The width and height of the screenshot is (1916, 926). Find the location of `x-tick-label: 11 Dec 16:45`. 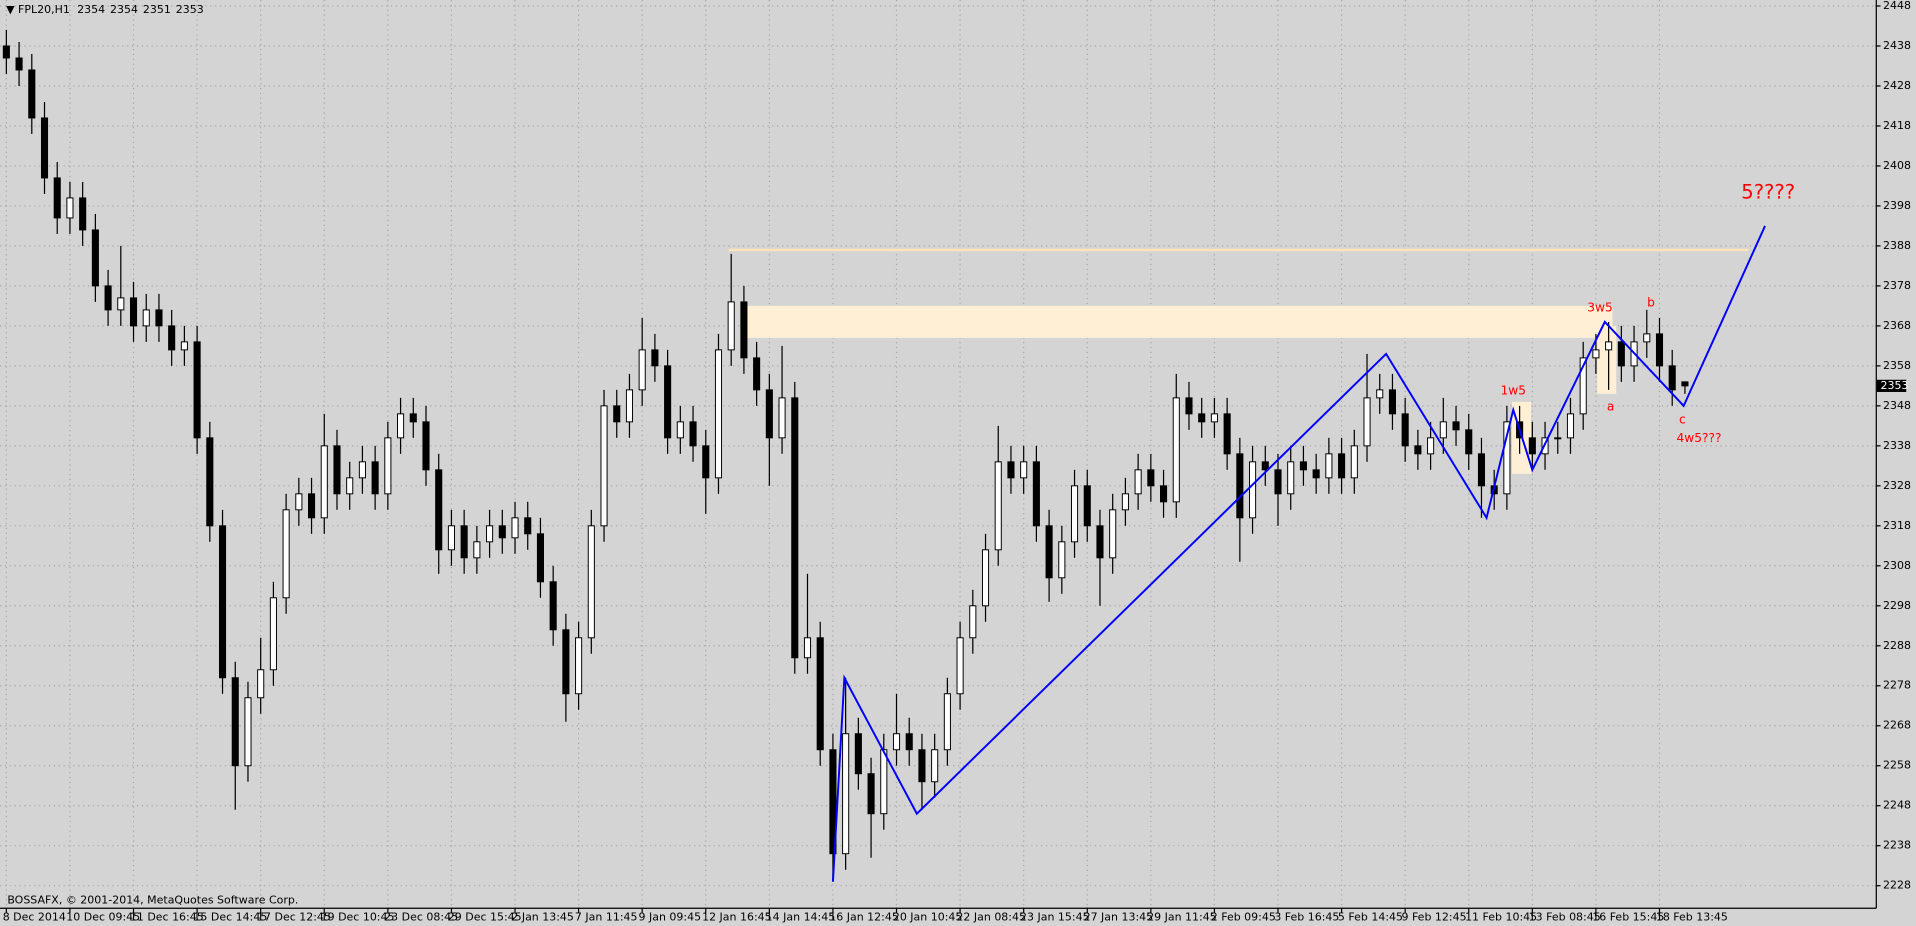

x-tick-label: 11 Dec 16:45 is located at coordinates (167, 916).